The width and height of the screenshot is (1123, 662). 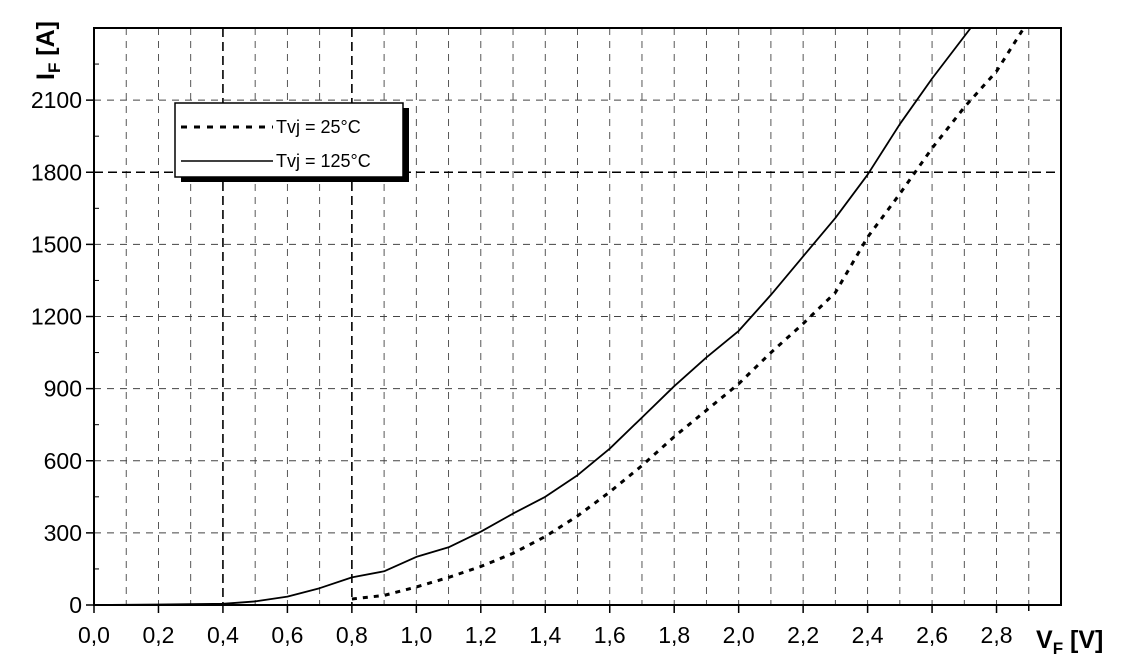 I want to click on x-tick-label: 0,2, so click(x=158, y=635).